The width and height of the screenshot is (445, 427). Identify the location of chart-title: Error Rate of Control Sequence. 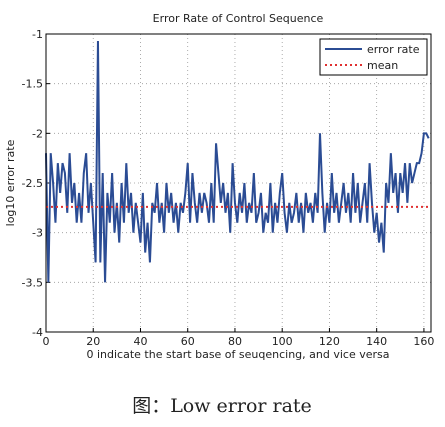
(238, 18).